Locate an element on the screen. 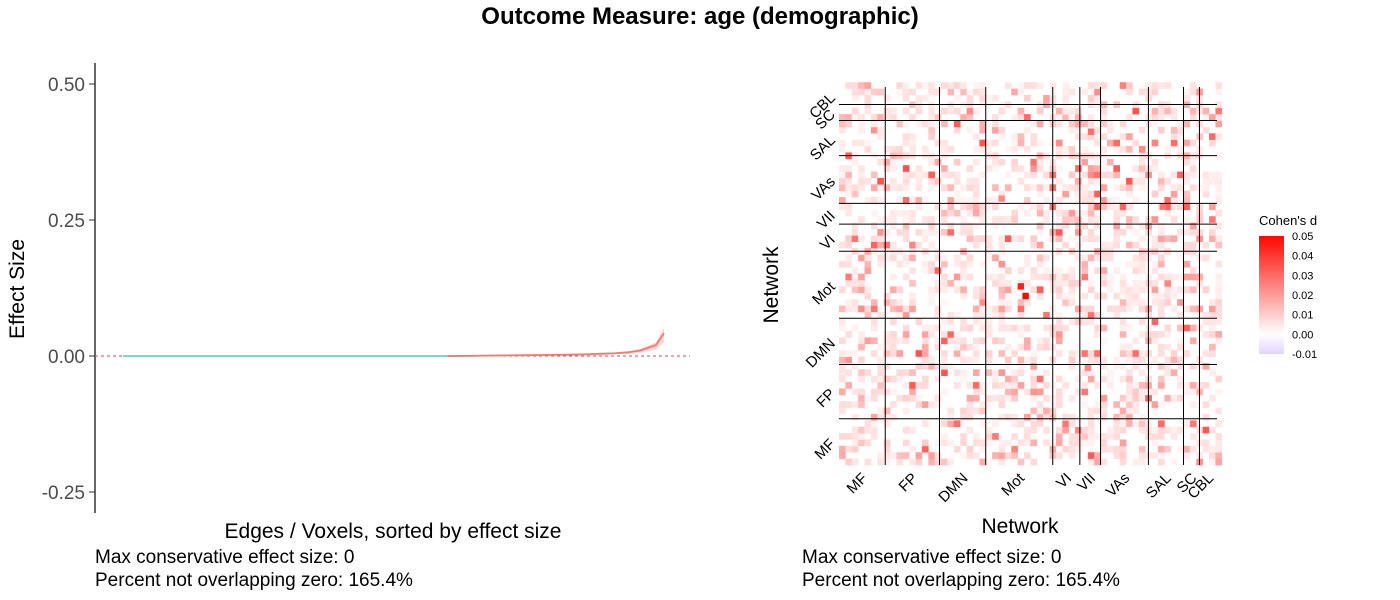 The image size is (1400, 600). heatmap-cell-SAL-Mot is located at coordinates (995, 143).